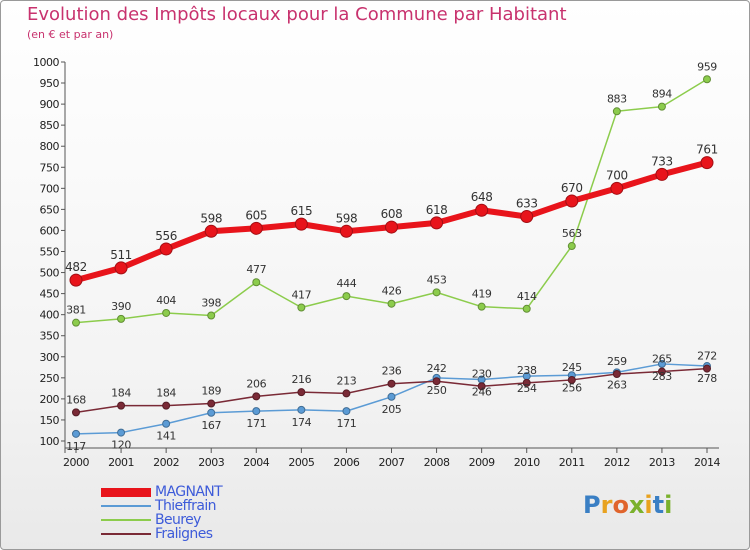 This screenshot has width=750, height=550. Describe the element at coordinates (166, 436) in the screenshot. I see `data-label-thieffrain: 141` at that location.